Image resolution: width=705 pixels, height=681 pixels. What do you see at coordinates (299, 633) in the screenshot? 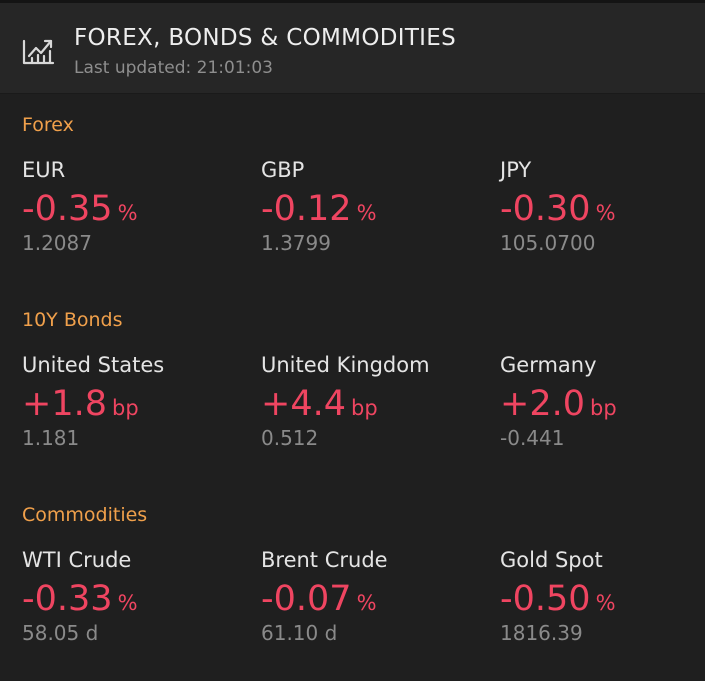
I see `quote-value: 61.10 d` at bounding box center [299, 633].